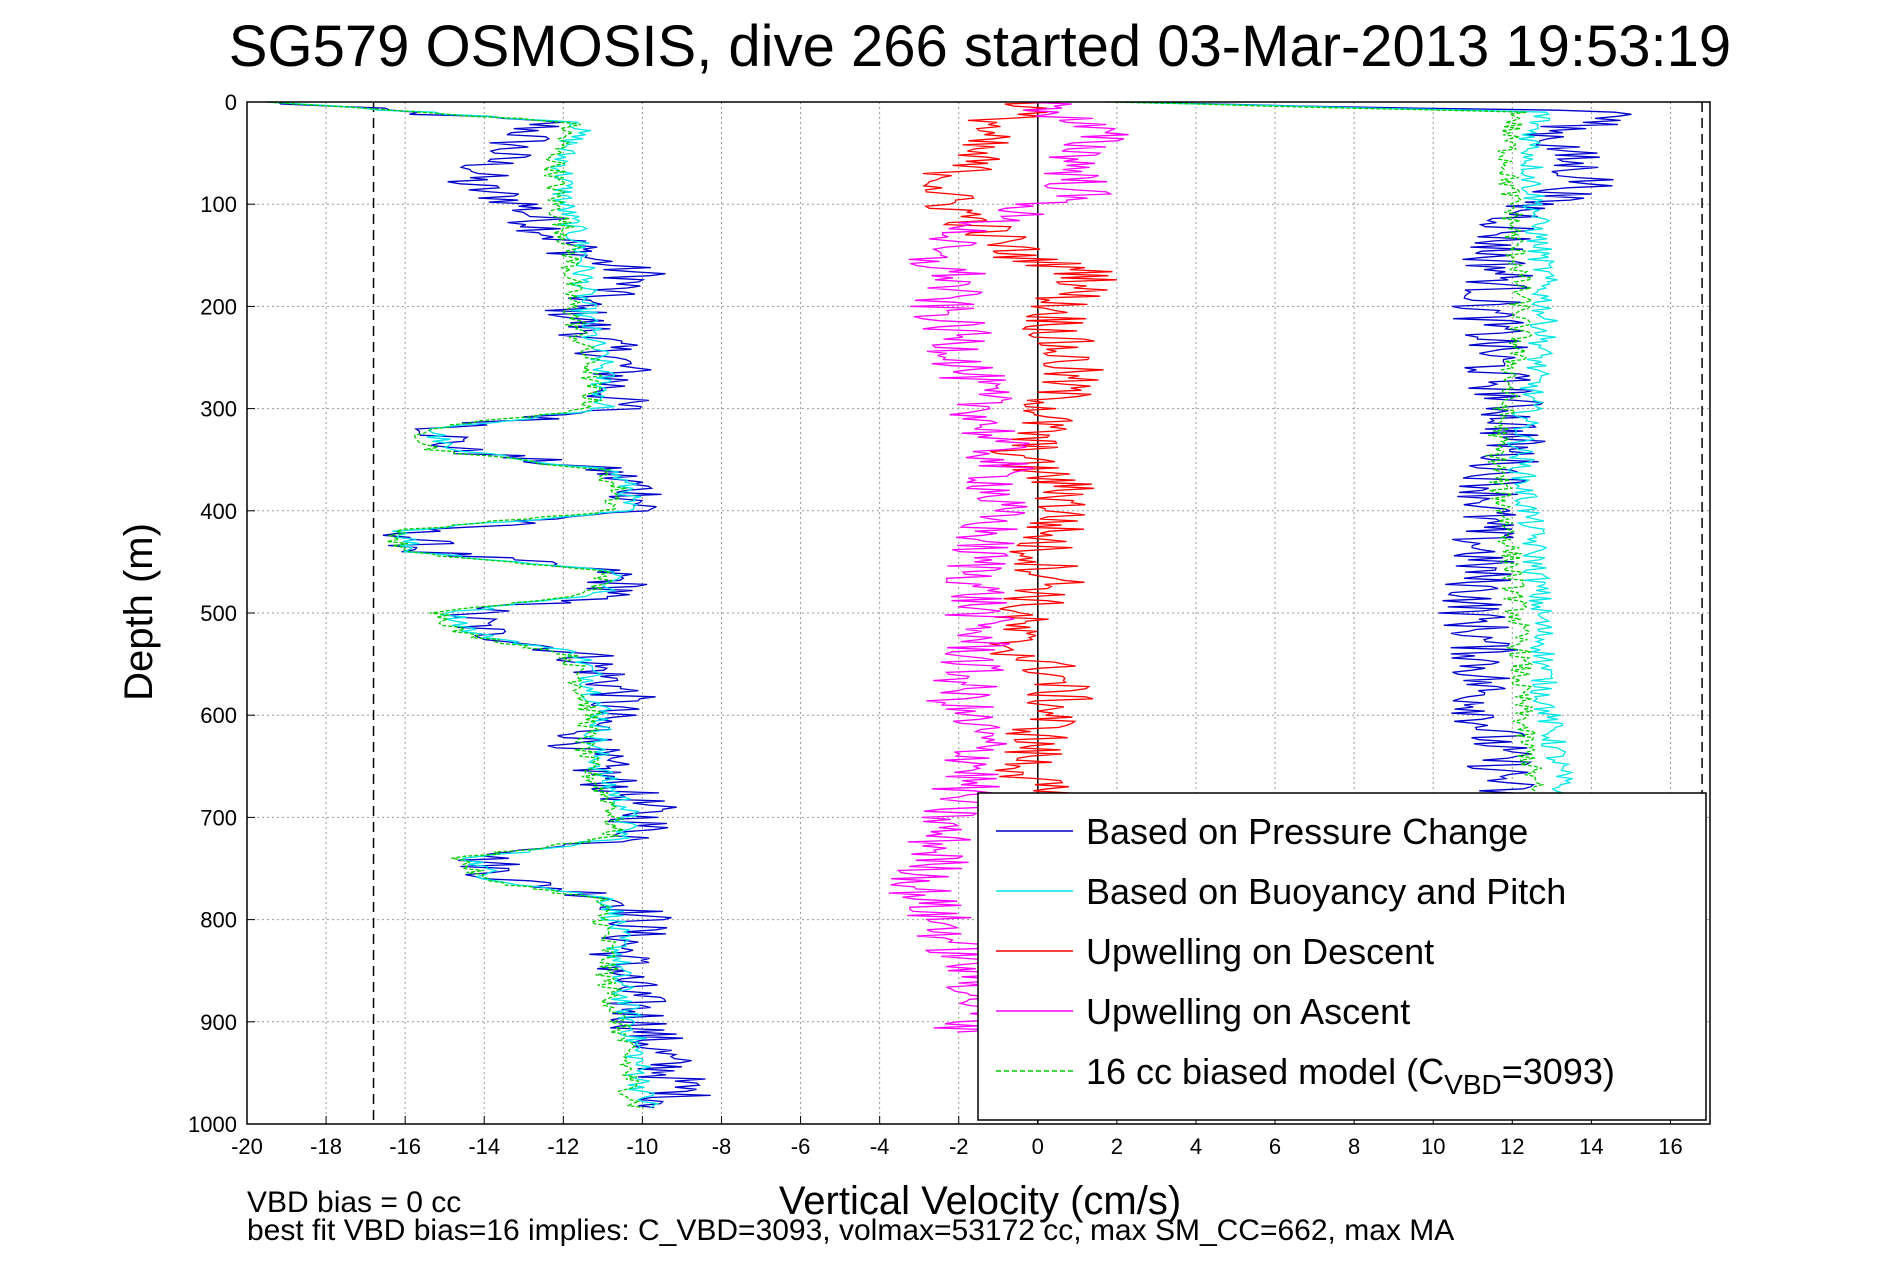  What do you see at coordinates (980, 1201) in the screenshot?
I see `x-axis-label: Vertical Velocity (cm/s)` at bounding box center [980, 1201].